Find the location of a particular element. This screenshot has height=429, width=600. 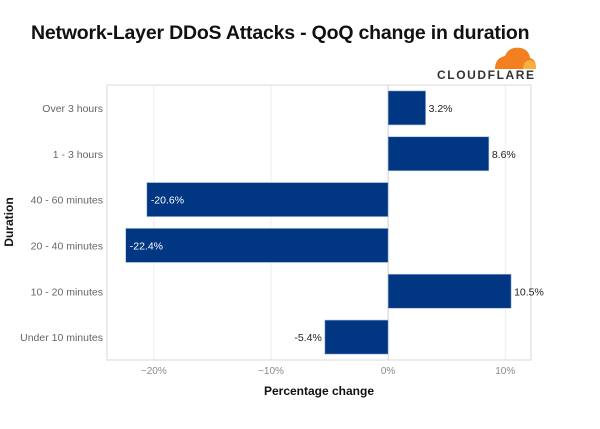

x-axis-label: Percentage change is located at coordinates (319, 391).